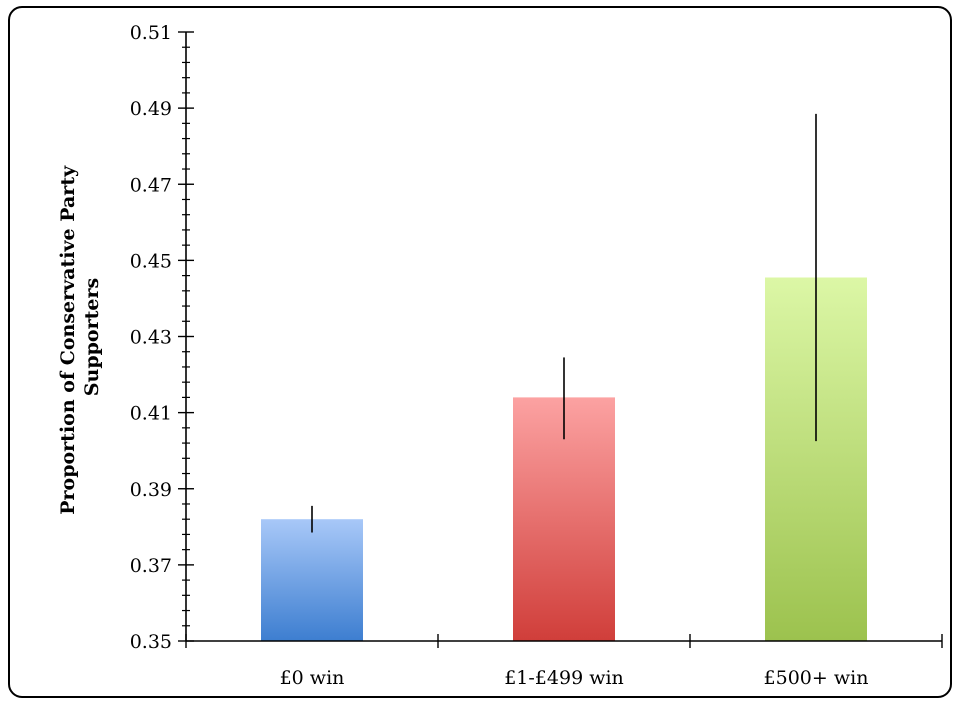  Describe the element at coordinates (816, 678) in the screenshot. I see `x-tick-label-3: £500+ win` at that location.